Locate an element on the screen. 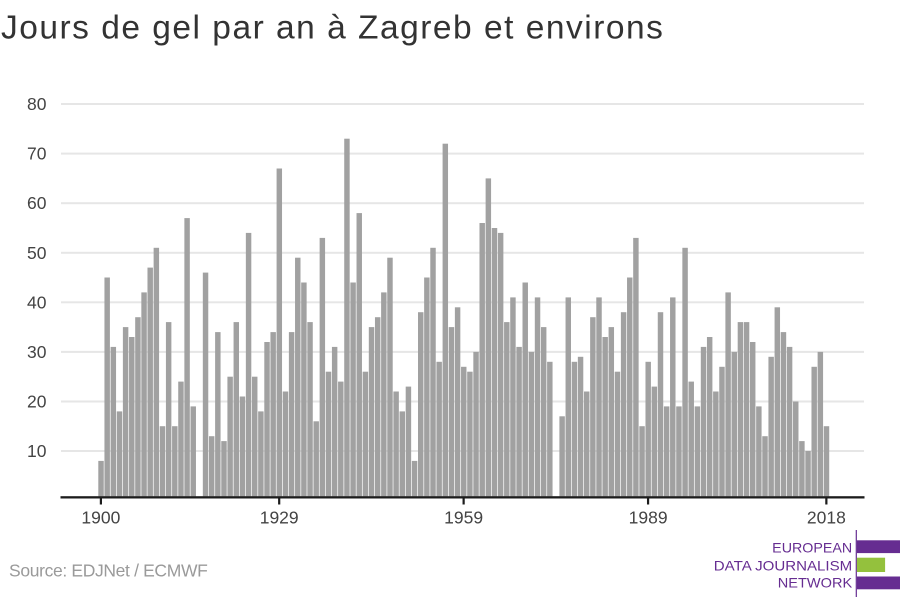  svg-text: 2018 is located at coordinates (826, 518).